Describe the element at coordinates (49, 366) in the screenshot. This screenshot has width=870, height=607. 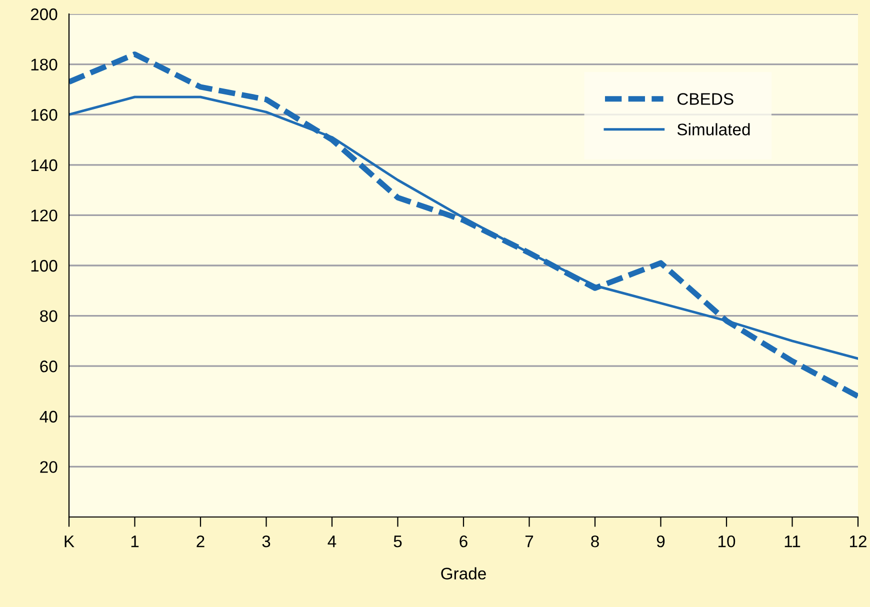
I see `y-tick-label: 60` at that location.